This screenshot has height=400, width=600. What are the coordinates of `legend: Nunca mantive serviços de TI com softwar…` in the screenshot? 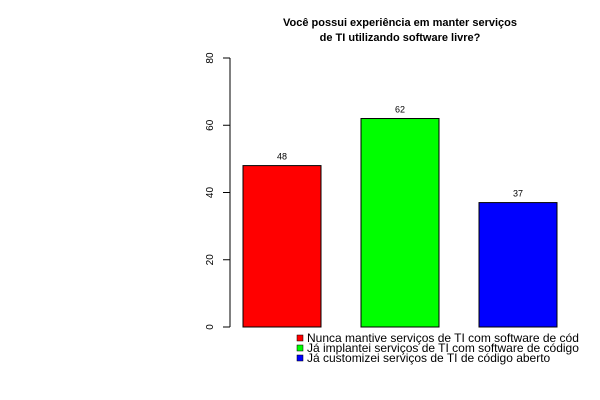 It's located at (437, 348).